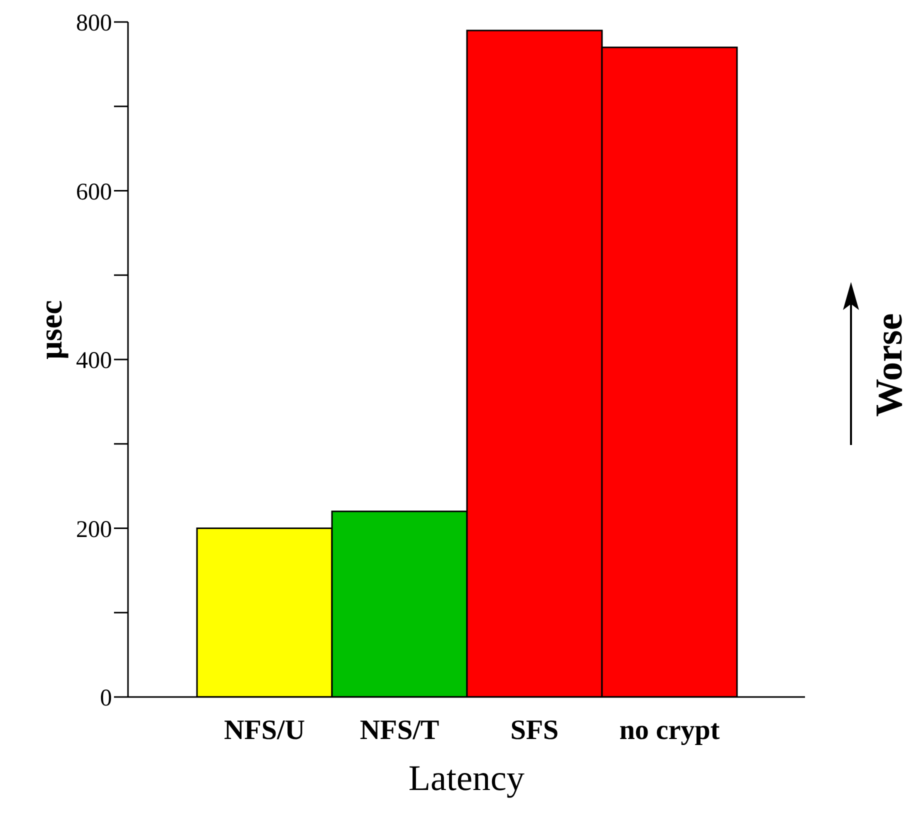 Image resolution: width=909 pixels, height=813 pixels. I want to click on y-tick-label: 0, so click(106, 699).